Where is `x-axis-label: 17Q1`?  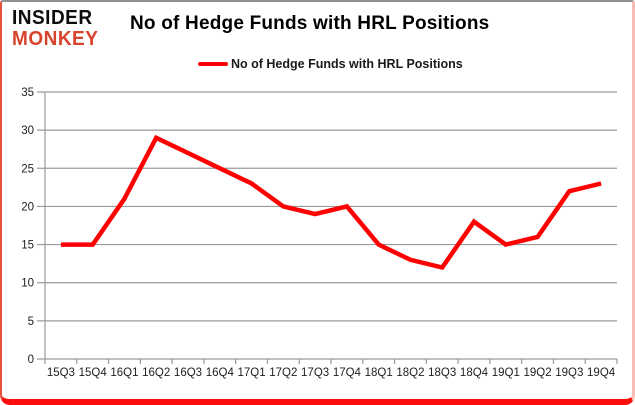 x-axis-label: 17Q1 is located at coordinates (251, 373).